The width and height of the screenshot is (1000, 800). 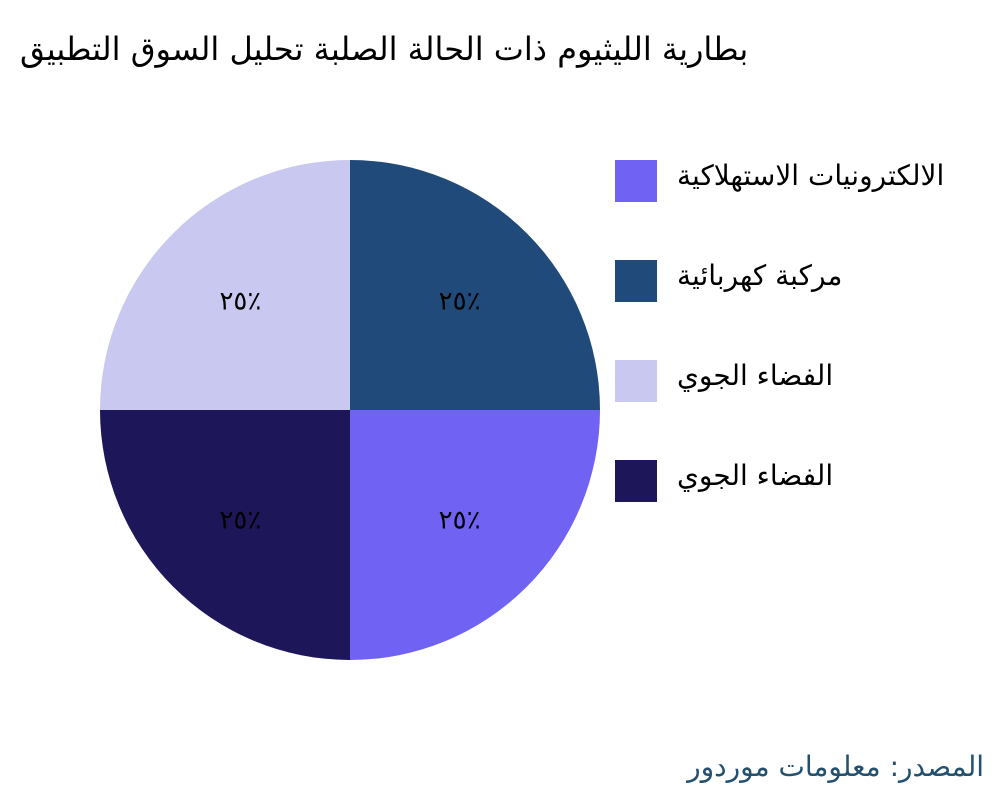 What do you see at coordinates (760, 275) in the screenshot?
I see `legend-label: مركبة كهربائية` at bounding box center [760, 275].